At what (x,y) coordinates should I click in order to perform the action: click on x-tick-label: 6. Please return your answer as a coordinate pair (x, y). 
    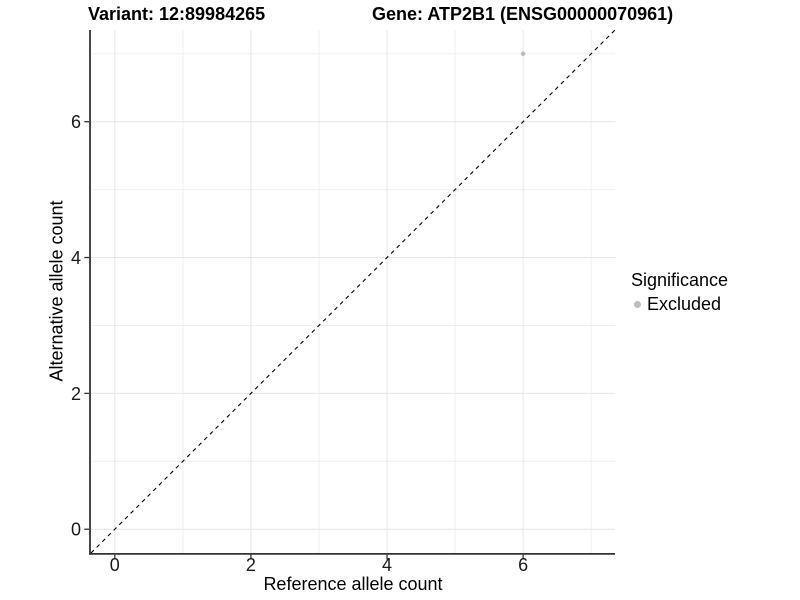
    Looking at the image, I should click on (523, 565).